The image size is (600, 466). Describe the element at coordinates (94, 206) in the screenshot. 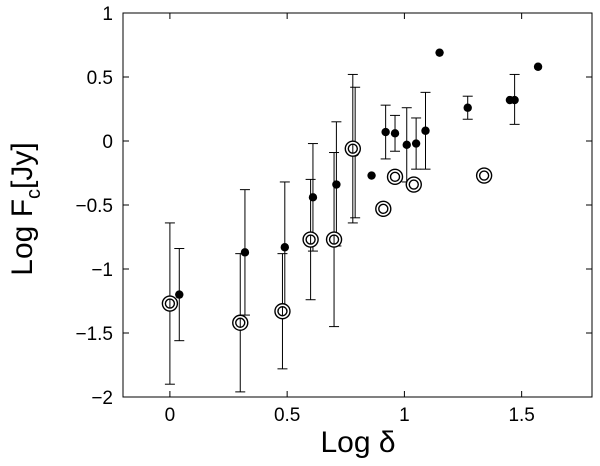

I see `y-tick-label: −0.5` at that location.